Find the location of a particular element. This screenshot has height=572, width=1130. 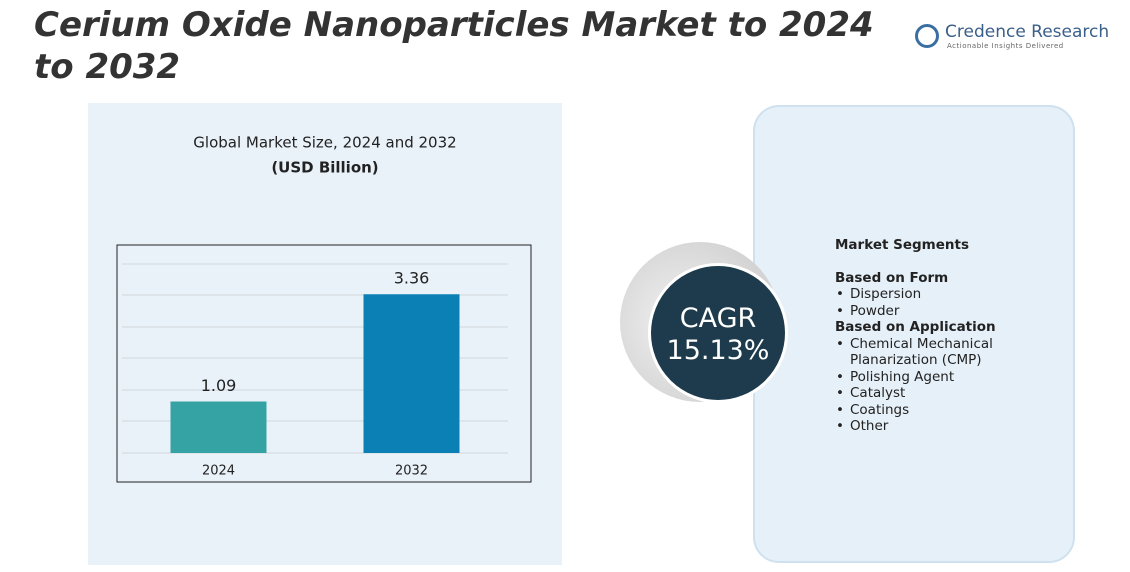

cagr-label: CAGR is located at coordinates (718, 318).